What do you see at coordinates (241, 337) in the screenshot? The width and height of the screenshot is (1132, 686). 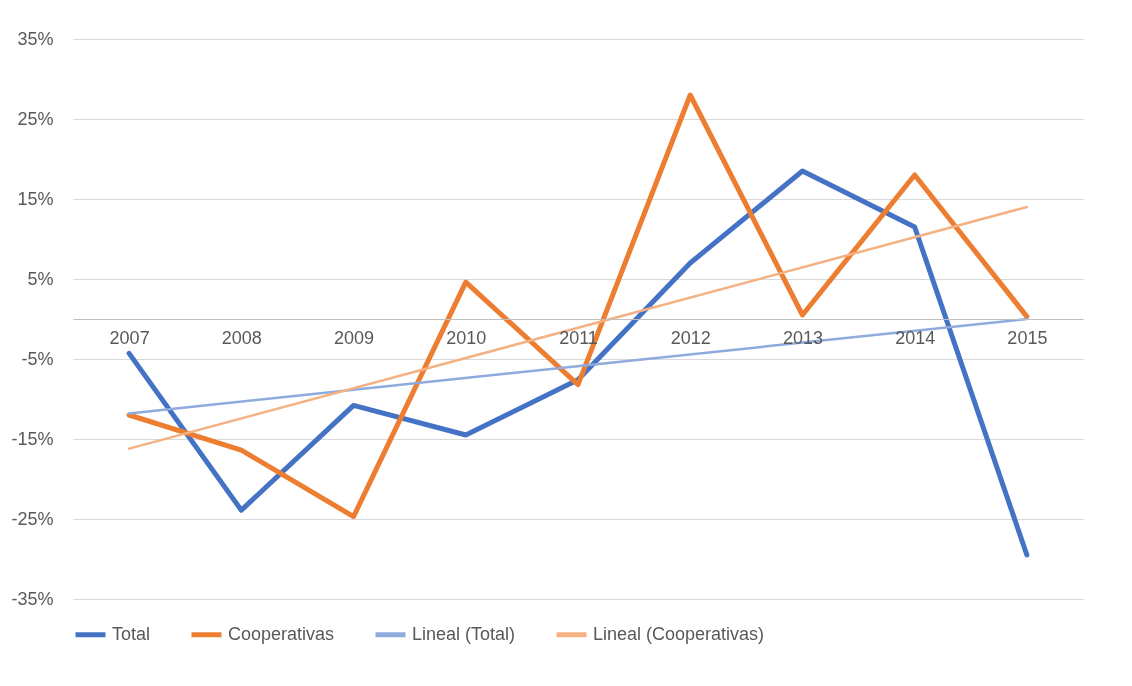 I see `x-tick-label: 2008` at bounding box center [241, 337].